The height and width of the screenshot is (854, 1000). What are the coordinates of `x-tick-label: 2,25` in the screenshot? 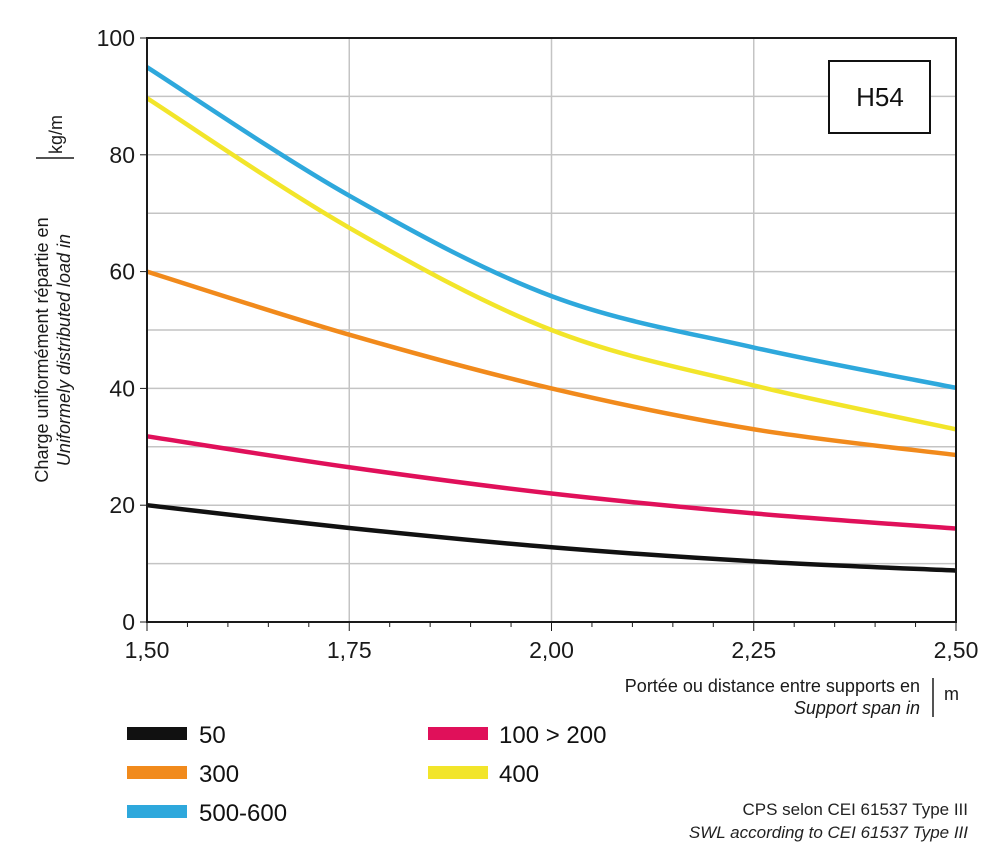 It's located at (753, 650).